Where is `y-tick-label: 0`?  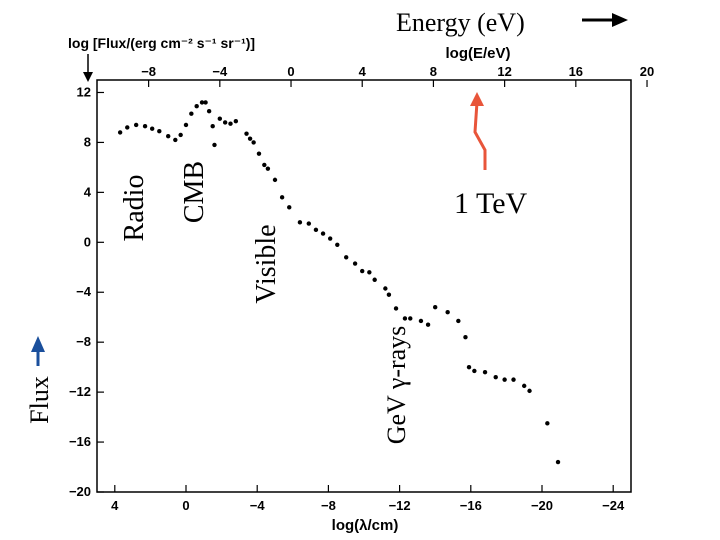
y-tick-label: 0 is located at coordinates (87, 241).